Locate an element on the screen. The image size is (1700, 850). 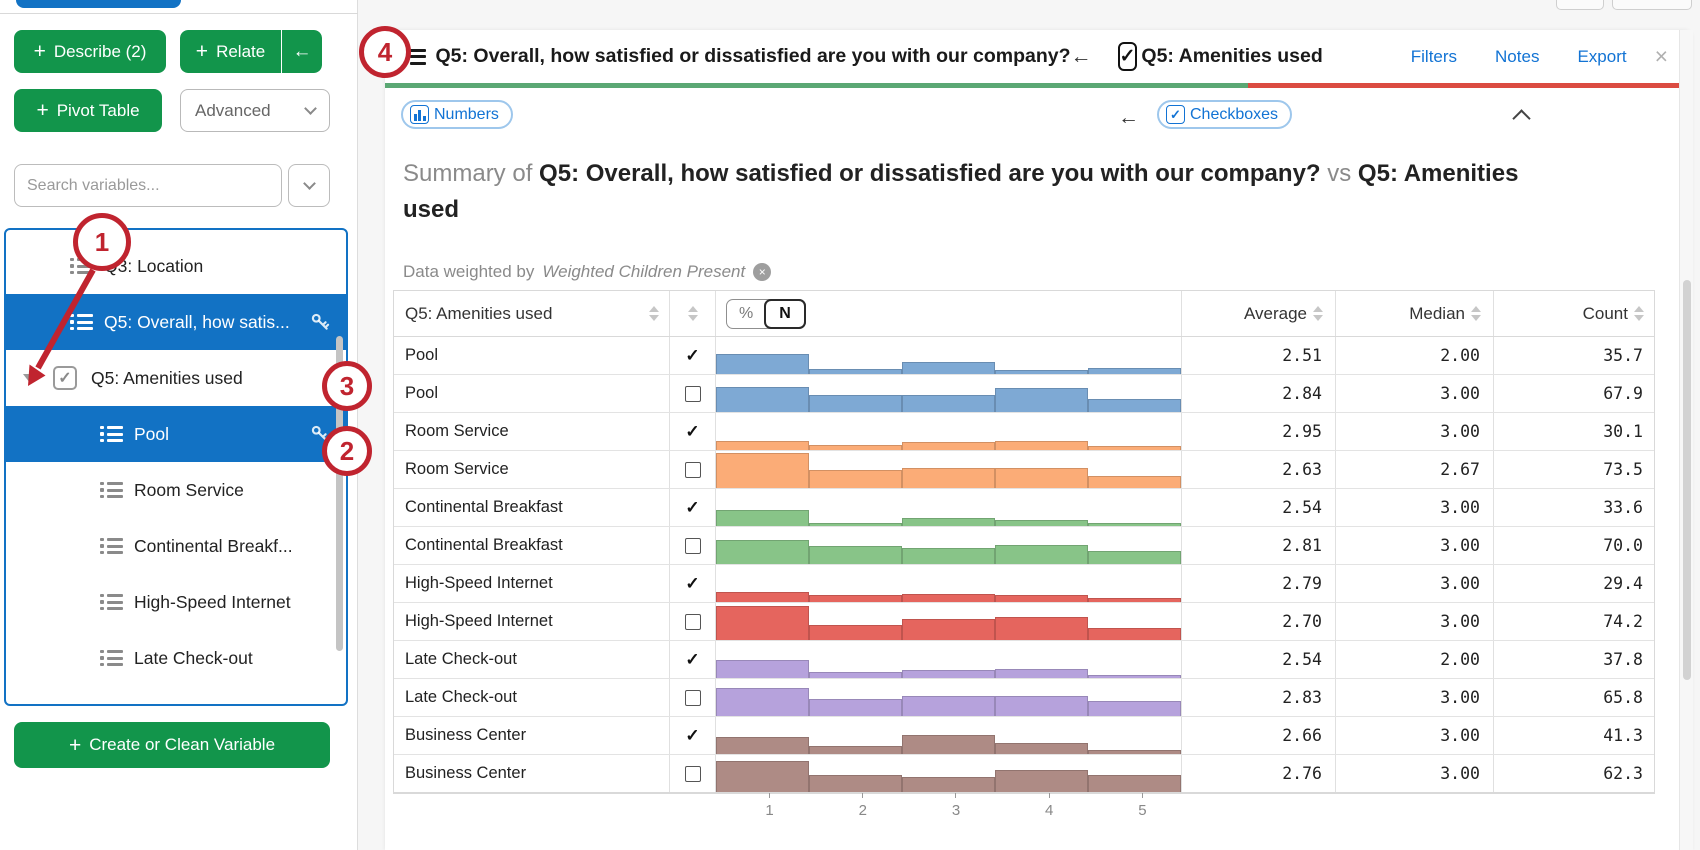
table-row: Continental Breakfast ✓ 2.54 3.00 33.6 is located at coordinates (1024, 508).